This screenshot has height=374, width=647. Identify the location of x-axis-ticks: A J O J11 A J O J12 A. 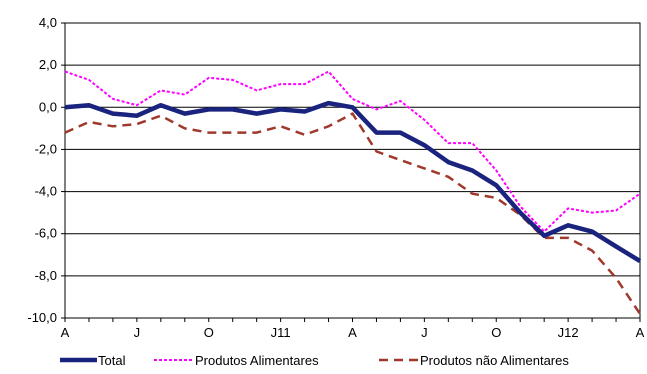
(353, 329).